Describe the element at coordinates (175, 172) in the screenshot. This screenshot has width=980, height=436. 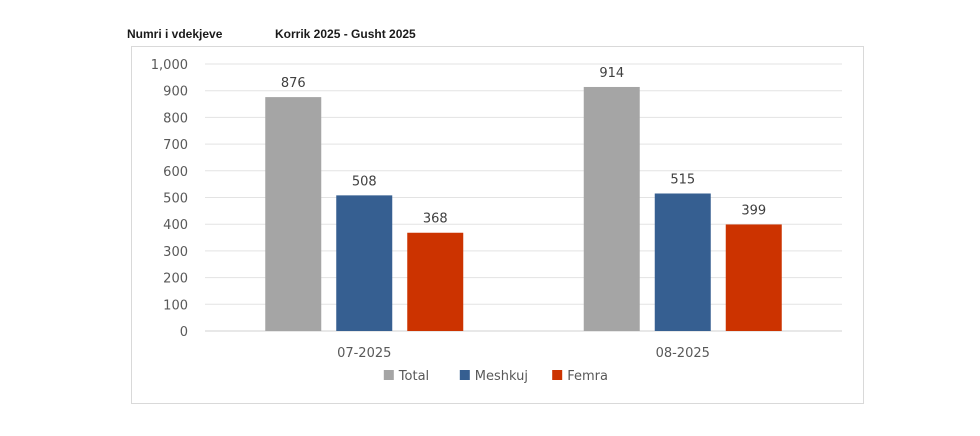
I see `y-tick-label: 600` at that location.